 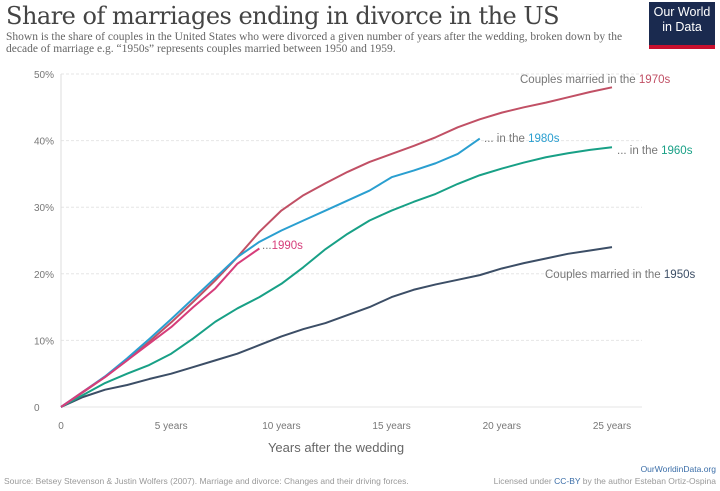 I want to click on y-tick-label: 0, so click(x=37, y=408).